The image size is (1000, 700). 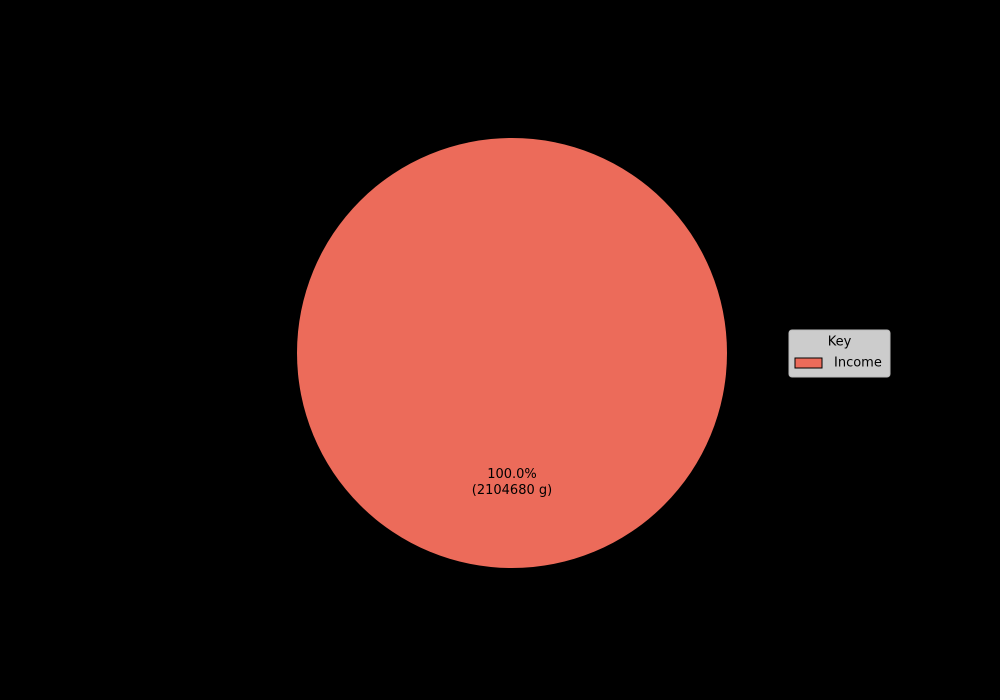 What do you see at coordinates (512, 482) in the screenshot?
I see `slice-label: 100.0% (2104680 g)` at bounding box center [512, 482].